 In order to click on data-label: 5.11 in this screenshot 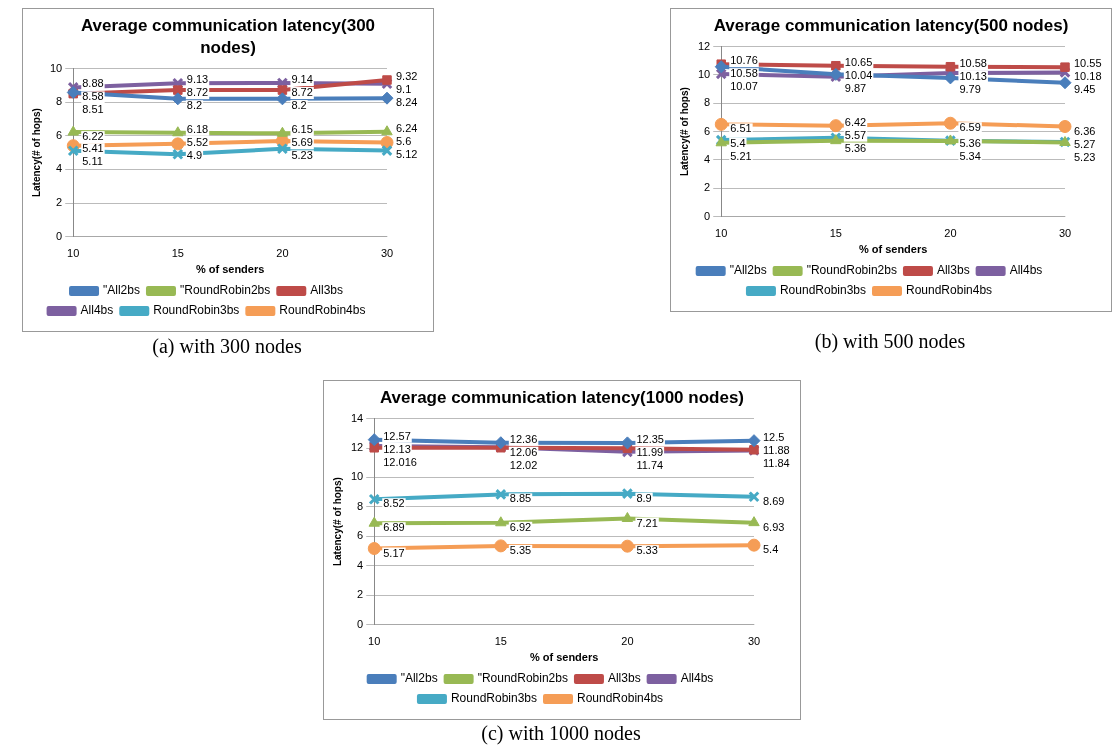, I will do `click(92, 161)`.